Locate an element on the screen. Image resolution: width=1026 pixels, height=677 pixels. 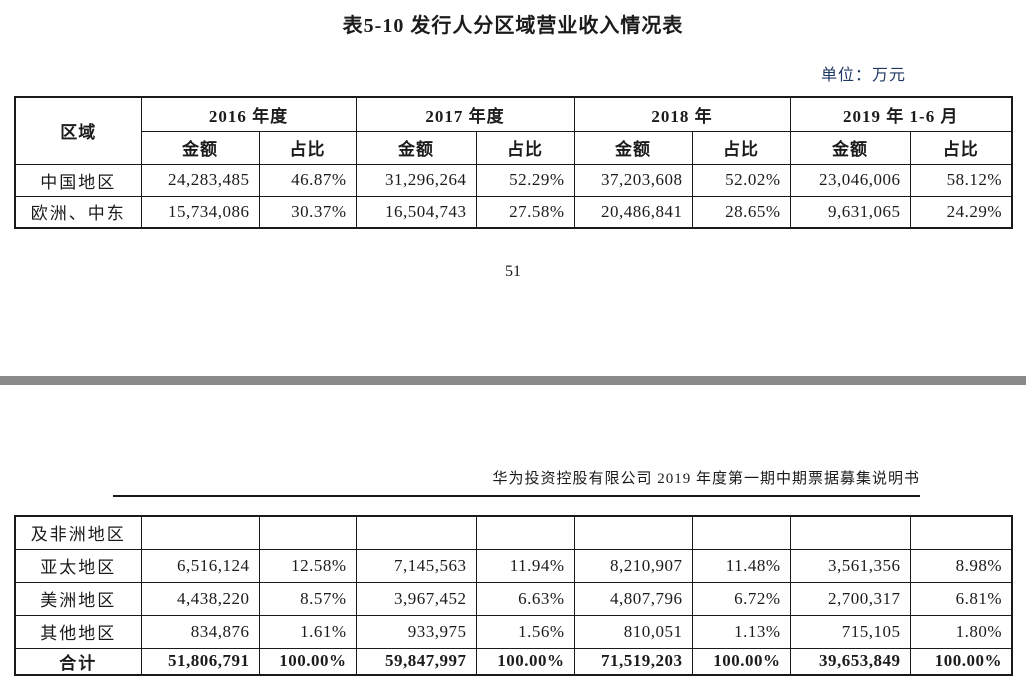
region-cell: 及非洲地区 is located at coordinates (78, 532).